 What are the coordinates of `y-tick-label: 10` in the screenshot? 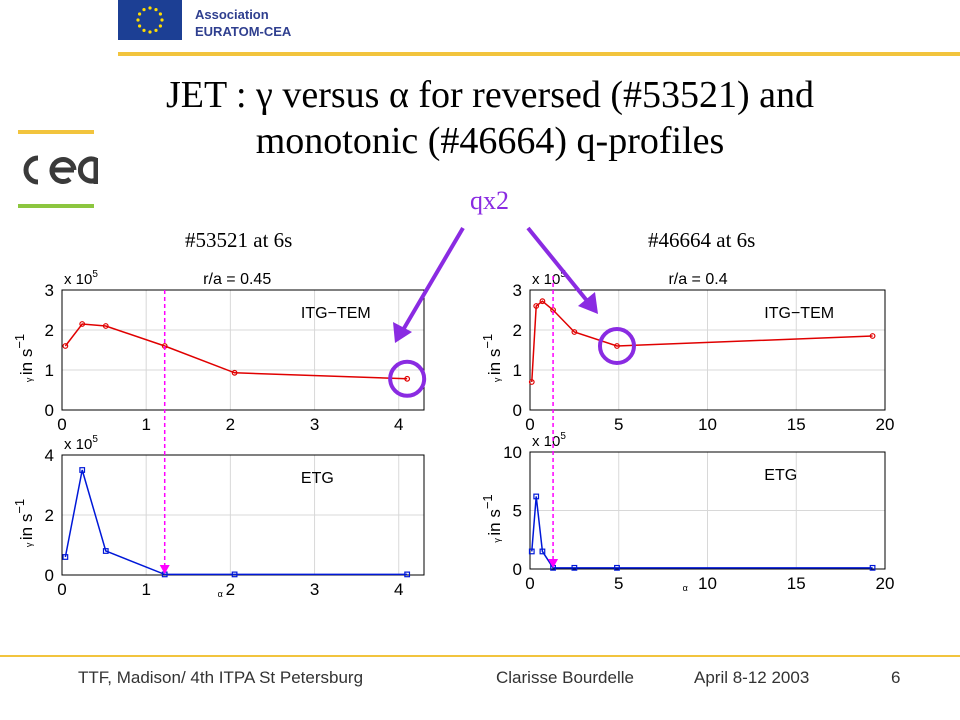 It's located at (512, 452).